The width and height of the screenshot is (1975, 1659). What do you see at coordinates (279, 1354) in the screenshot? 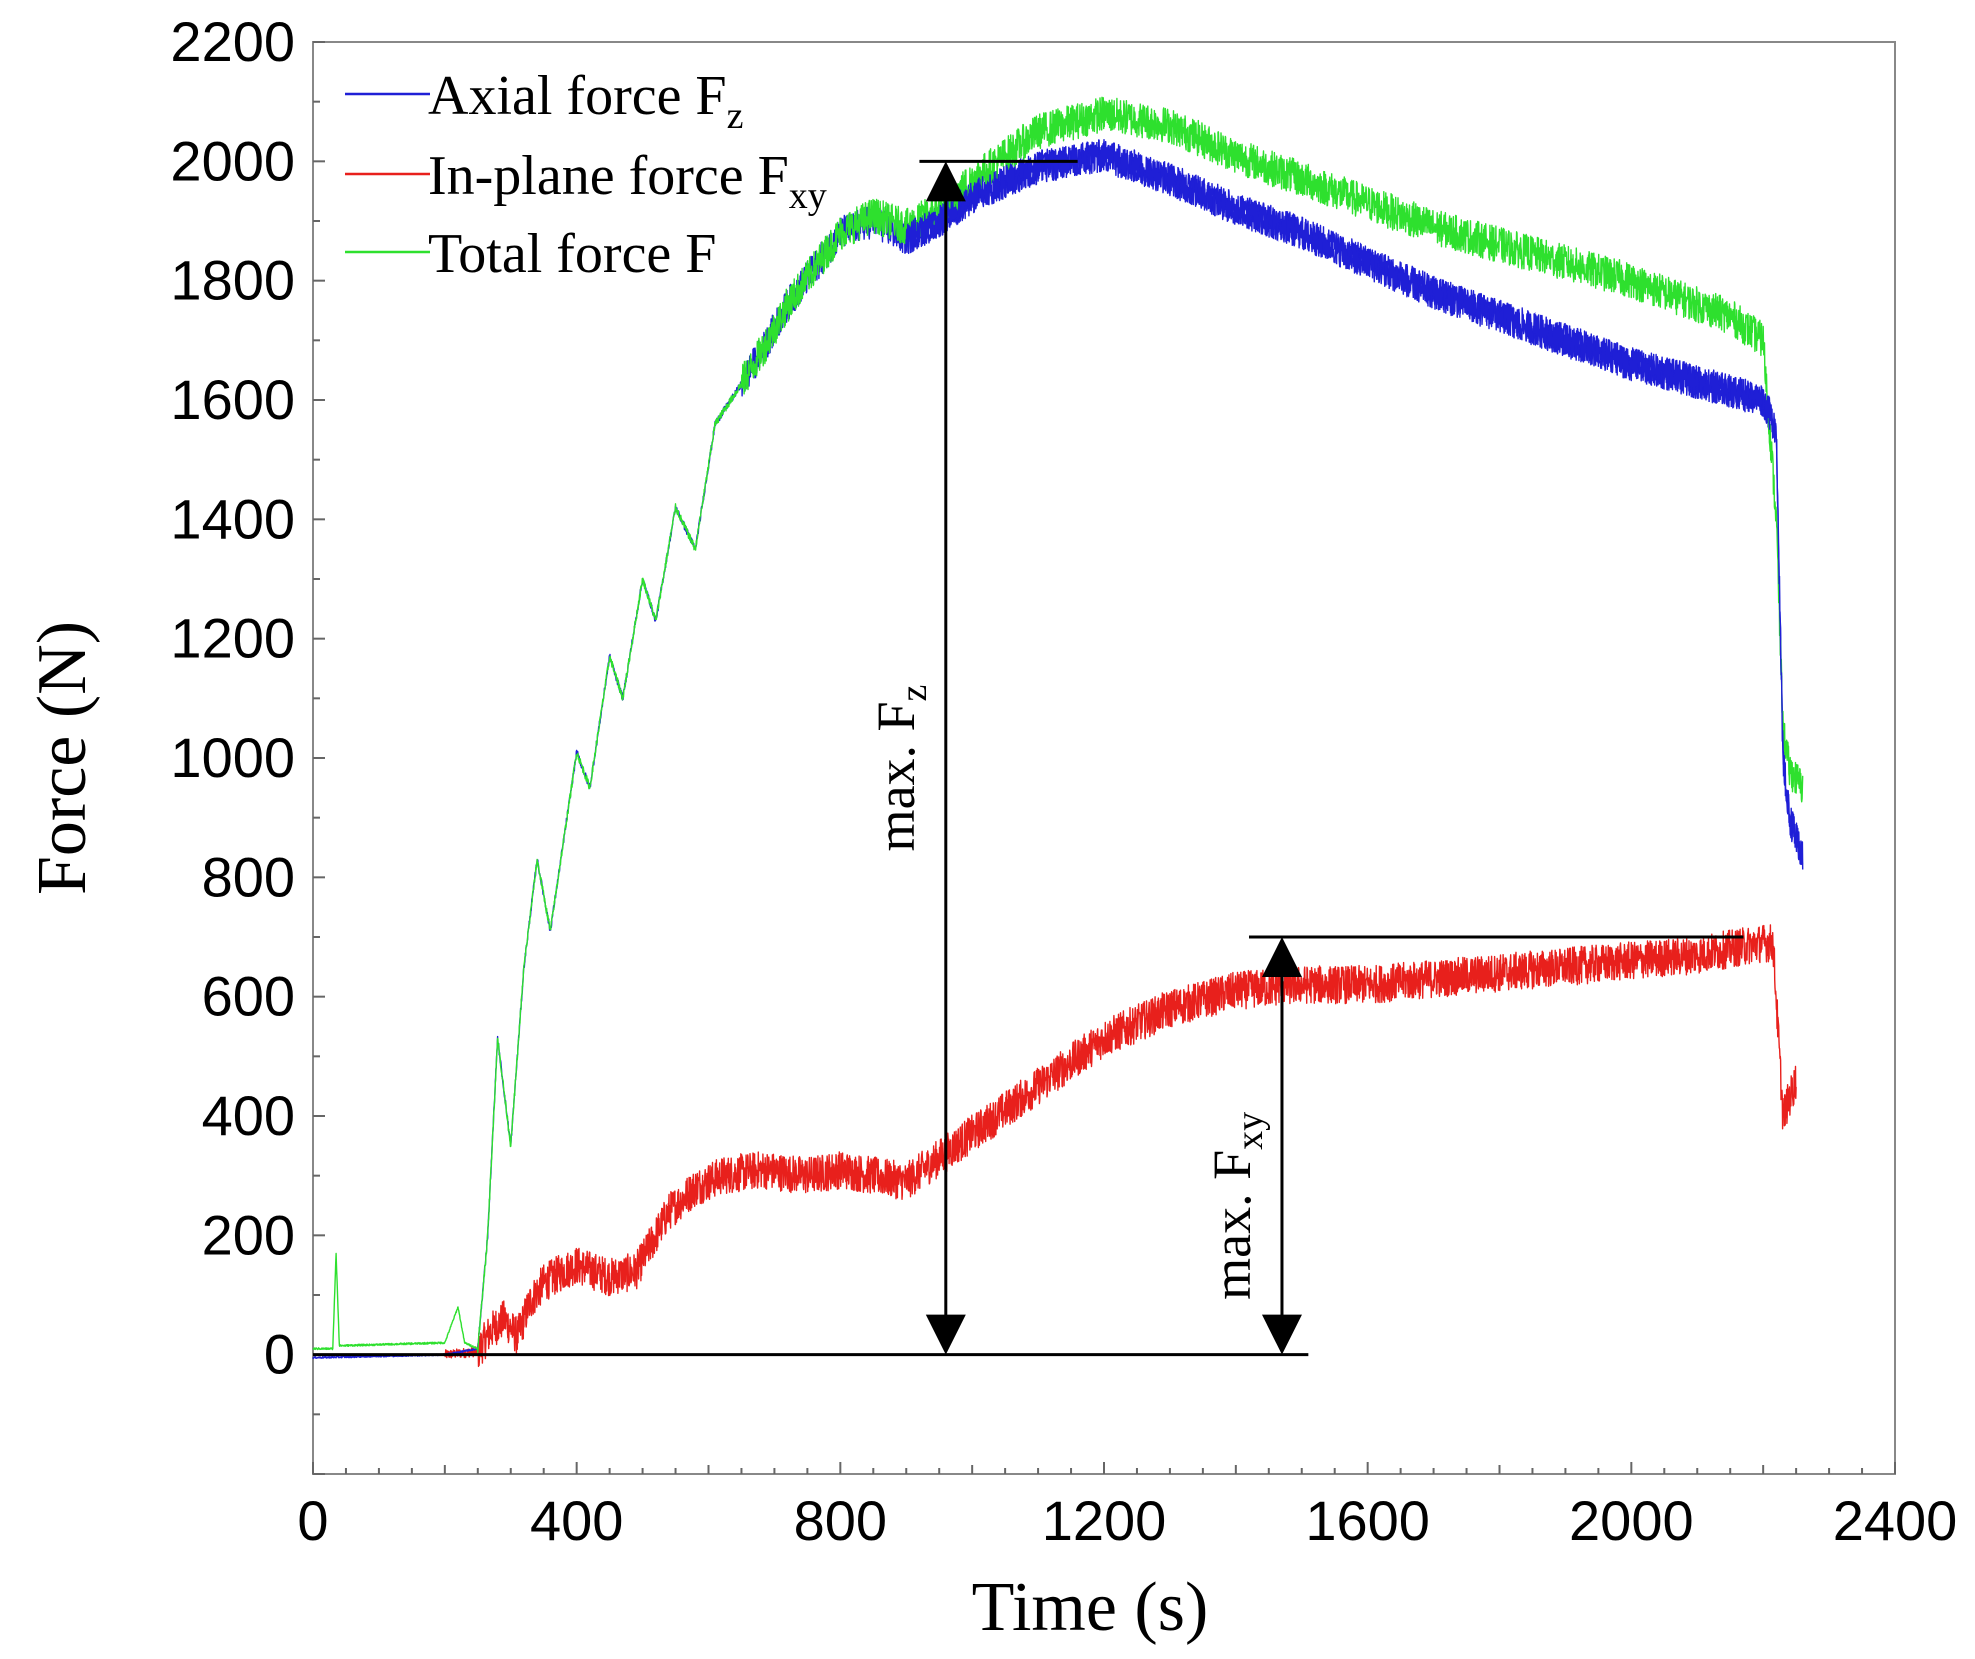
I see `y-tick-label: 0` at bounding box center [279, 1354].